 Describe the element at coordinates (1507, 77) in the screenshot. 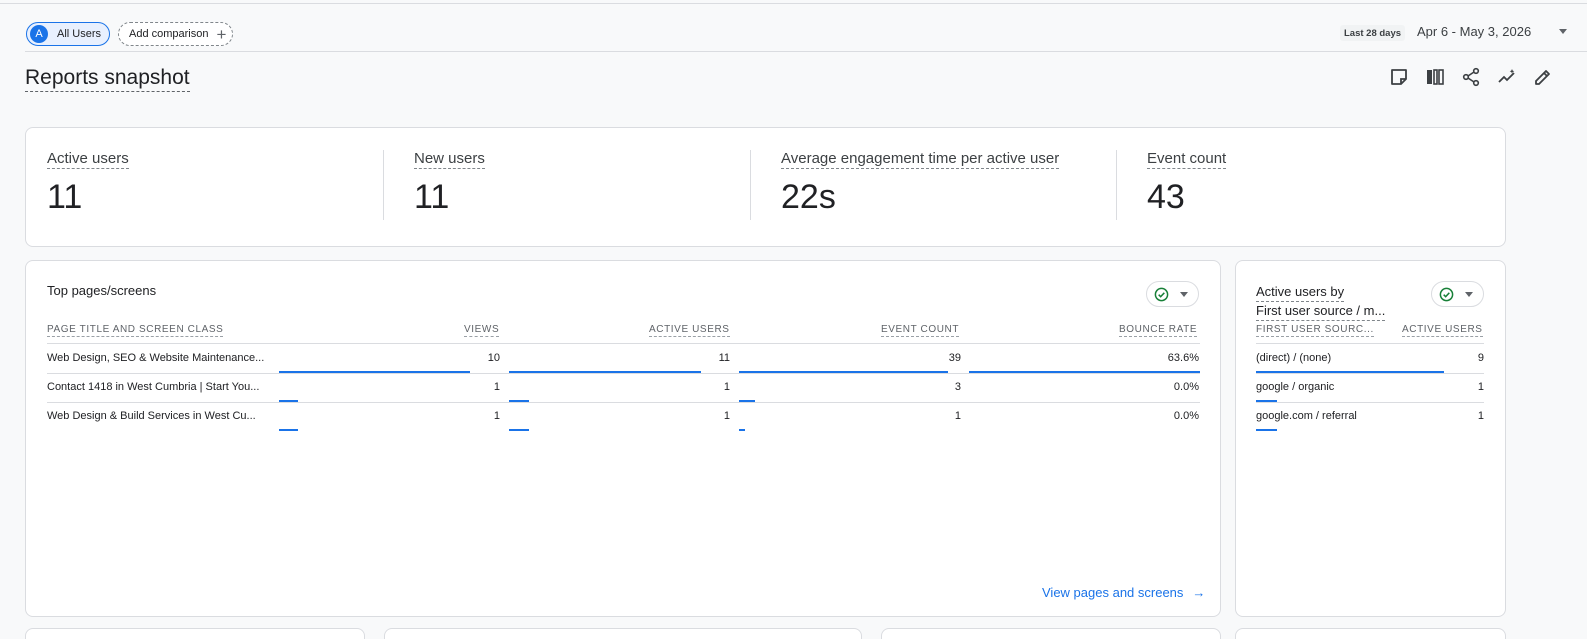

I see `insights-icon` at that location.